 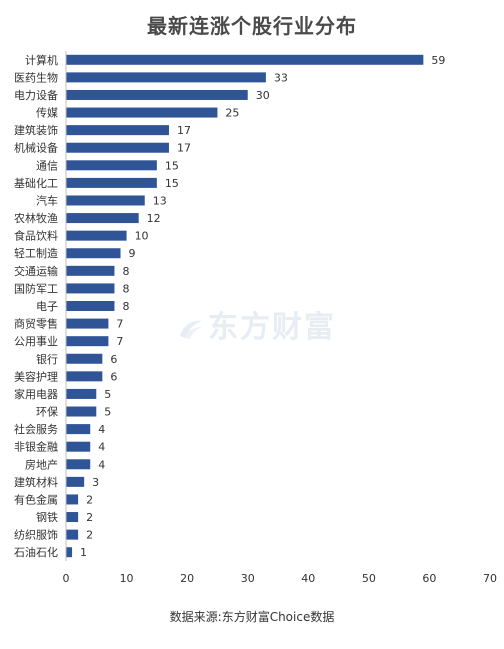 What do you see at coordinates (83, 552) in the screenshot?
I see `value-label: 1` at bounding box center [83, 552].